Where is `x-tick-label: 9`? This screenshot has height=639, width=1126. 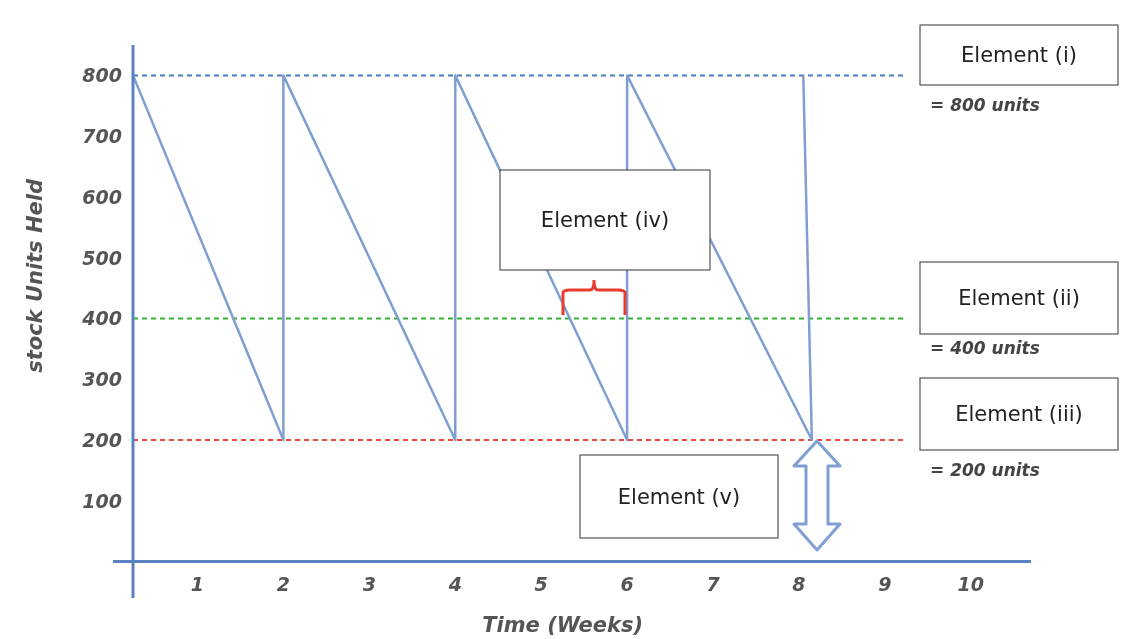
x-tick-label: 9 is located at coordinates (885, 584).